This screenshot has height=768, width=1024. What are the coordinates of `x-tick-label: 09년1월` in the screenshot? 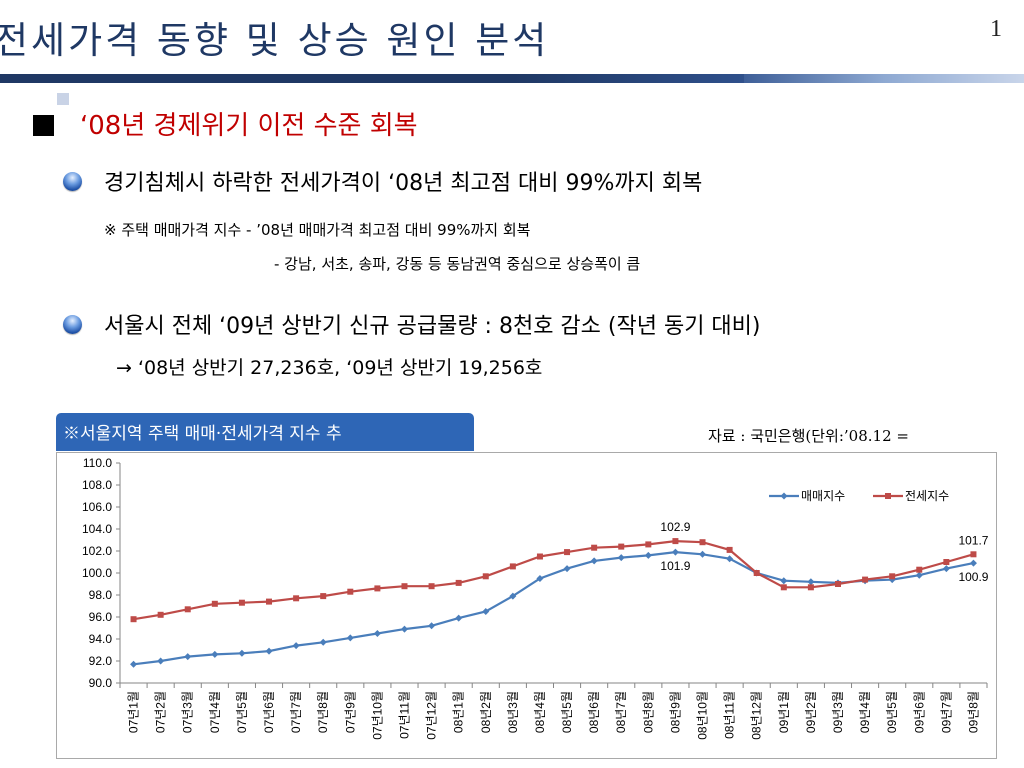 It's located at (784, 712).